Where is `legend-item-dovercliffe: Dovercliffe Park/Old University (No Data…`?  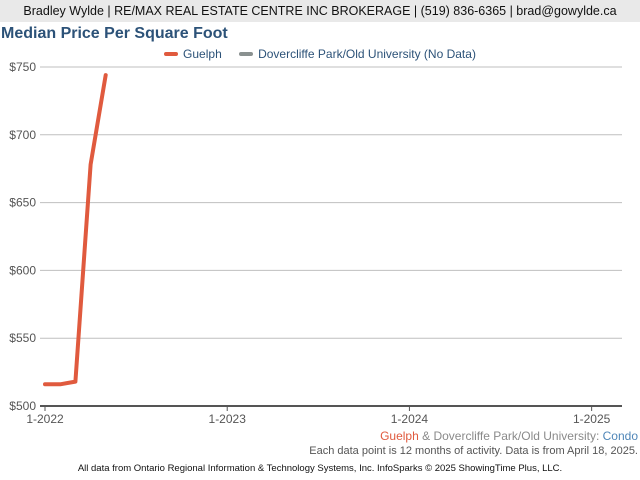 legend-item-dovercliffe: Dovercliffe Park/Old University (No Data… is located at coordinates (357, 54).